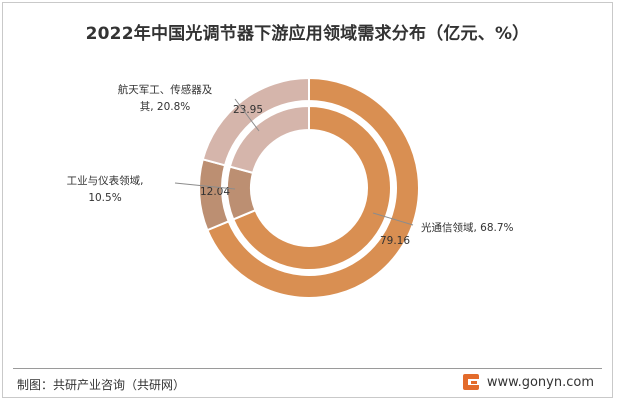 The height and width of the screenshot is (402, 617). What do you see at coordinates (101, 385) in the screenshot?
I see `source-note: 制图：共研产业咨询（共研网）` at bounding box center [101, 385].